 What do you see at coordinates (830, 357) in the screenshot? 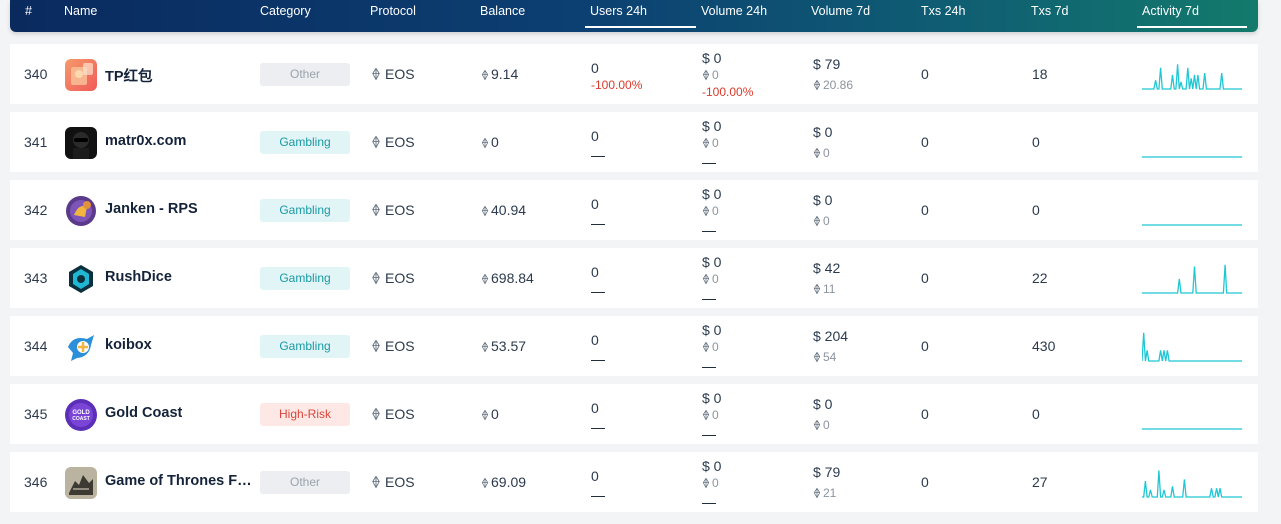
I see `volume-7d-eos: 54` at bounding box center [830, 357].